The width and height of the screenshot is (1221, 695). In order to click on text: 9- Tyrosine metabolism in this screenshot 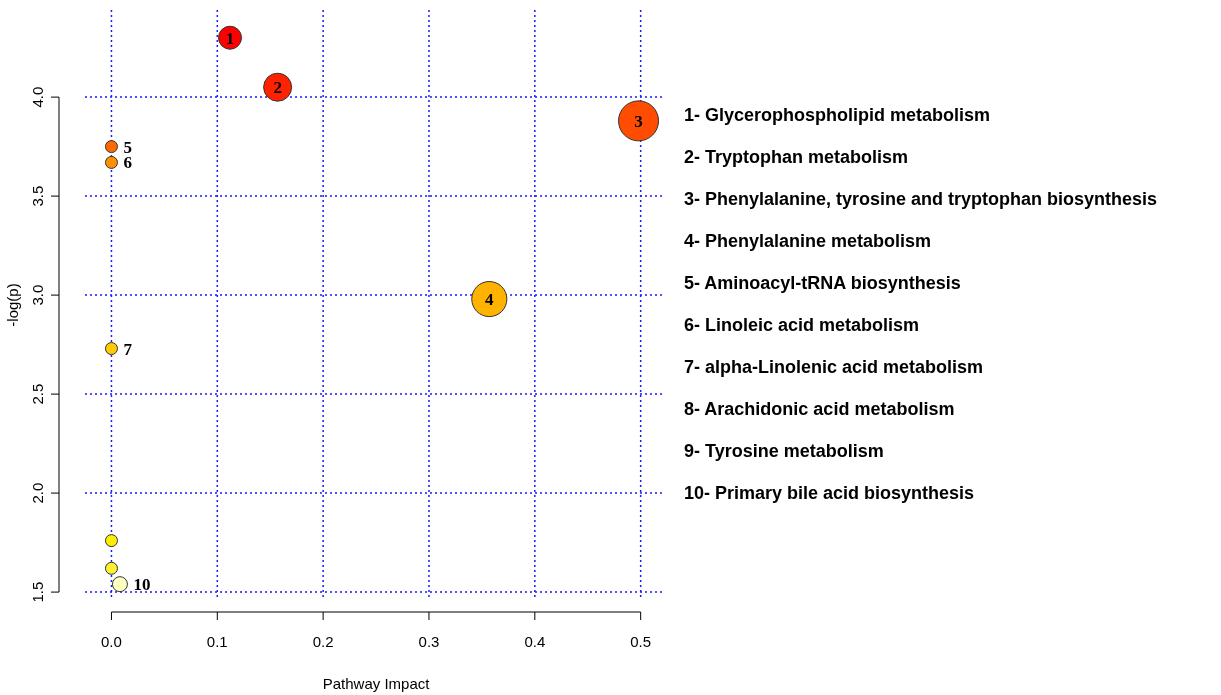, I will do `click(784, 451)`.